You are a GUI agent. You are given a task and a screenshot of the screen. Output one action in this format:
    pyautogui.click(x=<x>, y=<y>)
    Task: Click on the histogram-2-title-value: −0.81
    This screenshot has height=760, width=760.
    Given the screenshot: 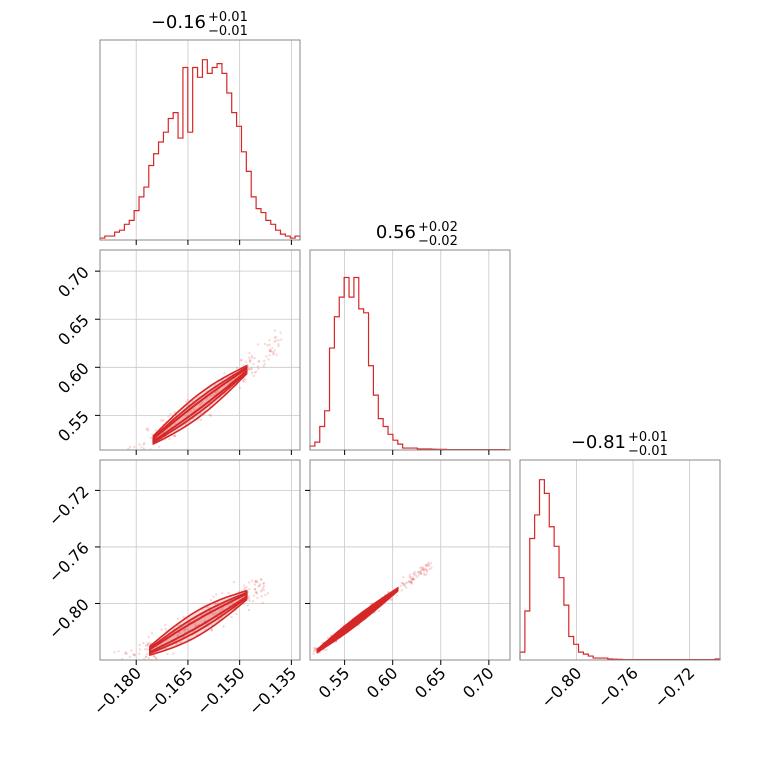 What is the action you would take?
    pyautogui.click(x=598, y=442)
    